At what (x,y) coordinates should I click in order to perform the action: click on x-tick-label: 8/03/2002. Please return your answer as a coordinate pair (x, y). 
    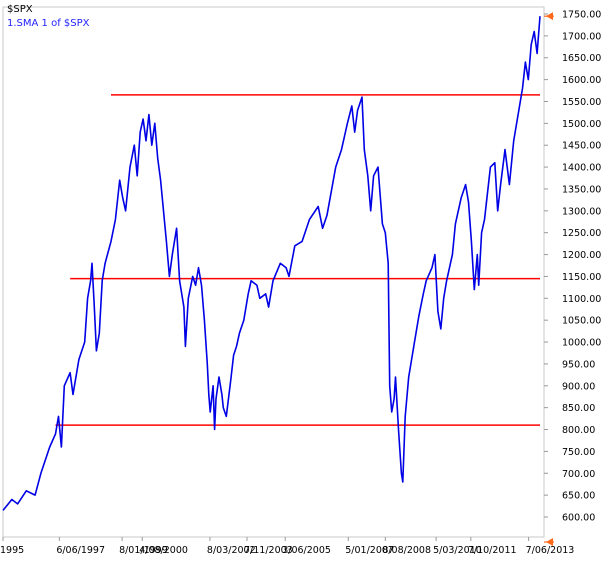
    Looking at the image, I should click on (231, 550).